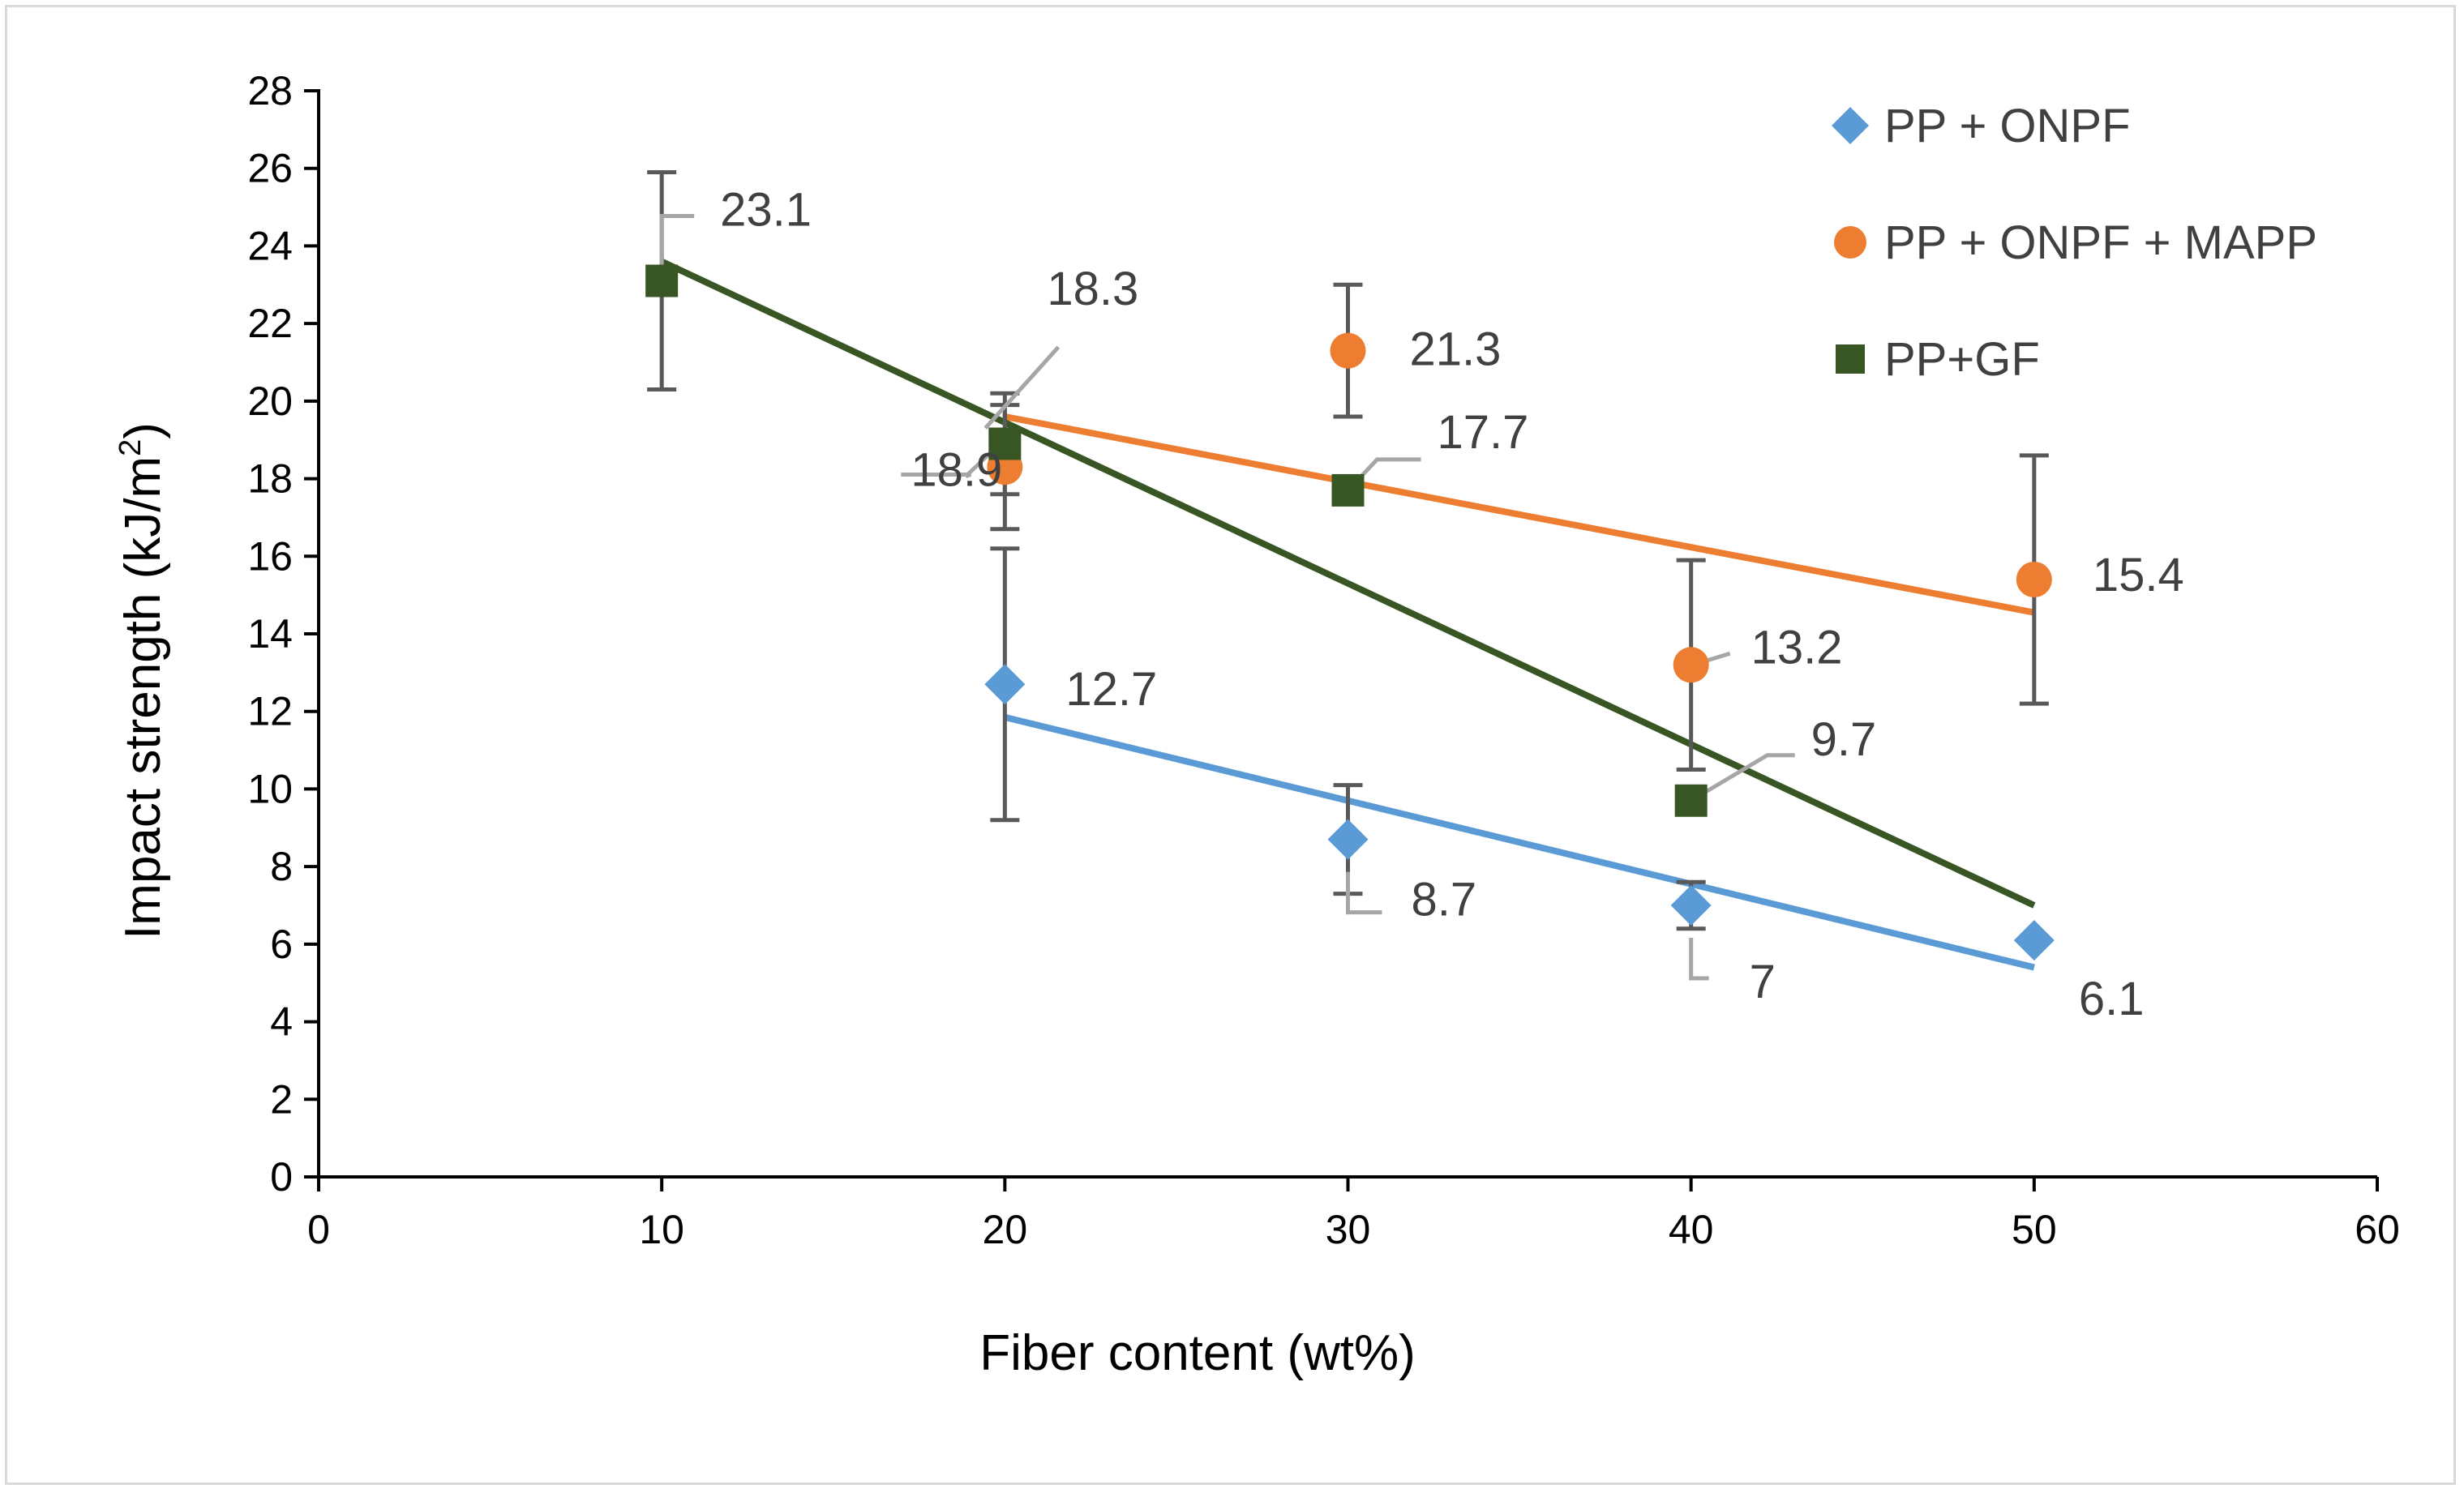 The height and width of the screenshot is (1493, 2464). What do you see at coordinates (1691, 1229) in the screenshot?
I see `x-tick-label: 40` at bounding box center [1691, 1229].